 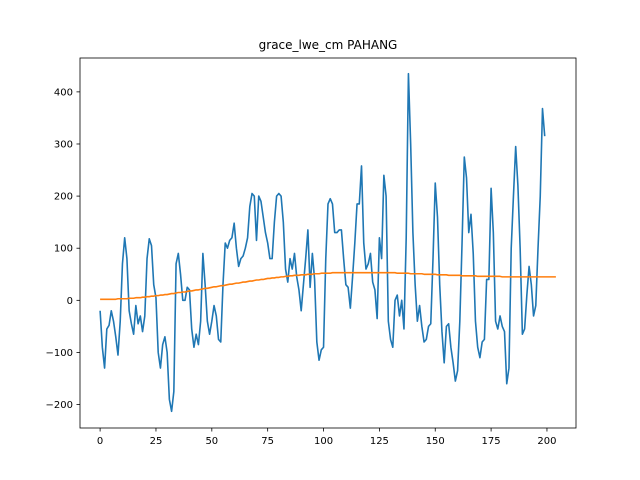 I want to click on x-tick-label: 0, so click(x=100, y=441).